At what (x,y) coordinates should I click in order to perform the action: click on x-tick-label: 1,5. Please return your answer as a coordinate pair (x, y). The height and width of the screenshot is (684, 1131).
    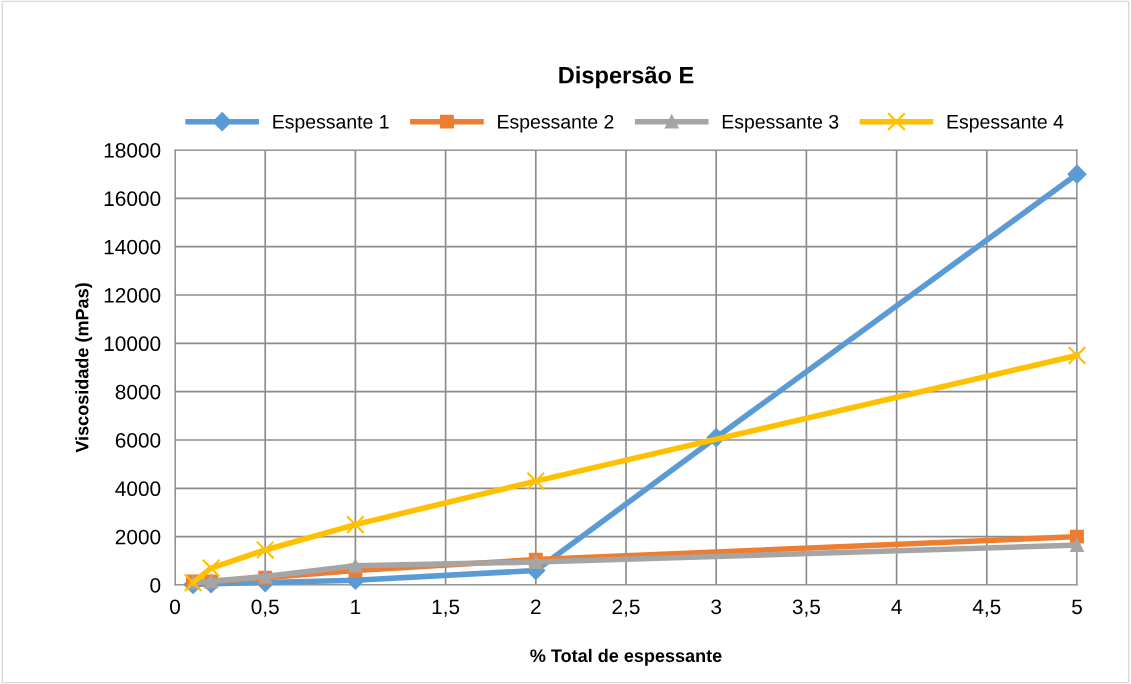
    Looking at the image, I should click on (446, 608).